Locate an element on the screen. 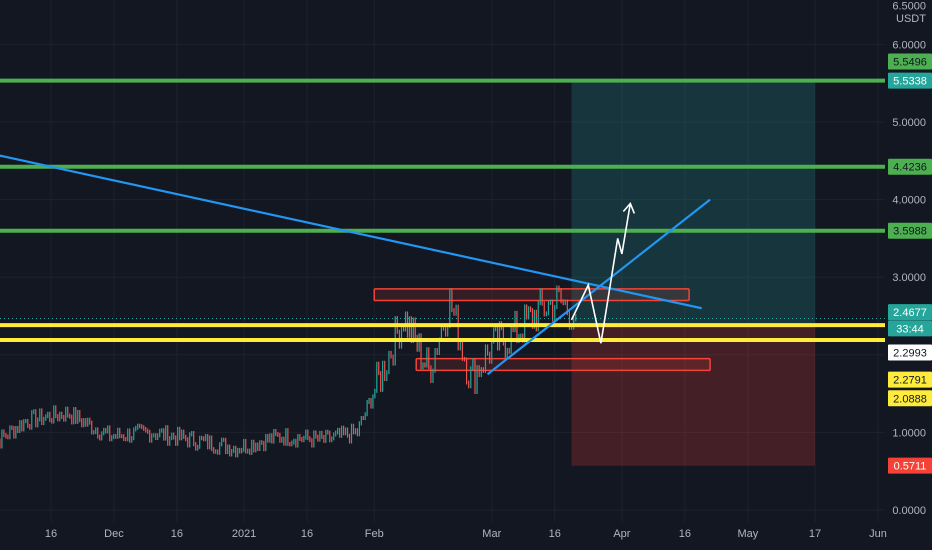 The width and height of the screenshot is (932, 550). trendline-ascending is located at coordinates (598, 287).